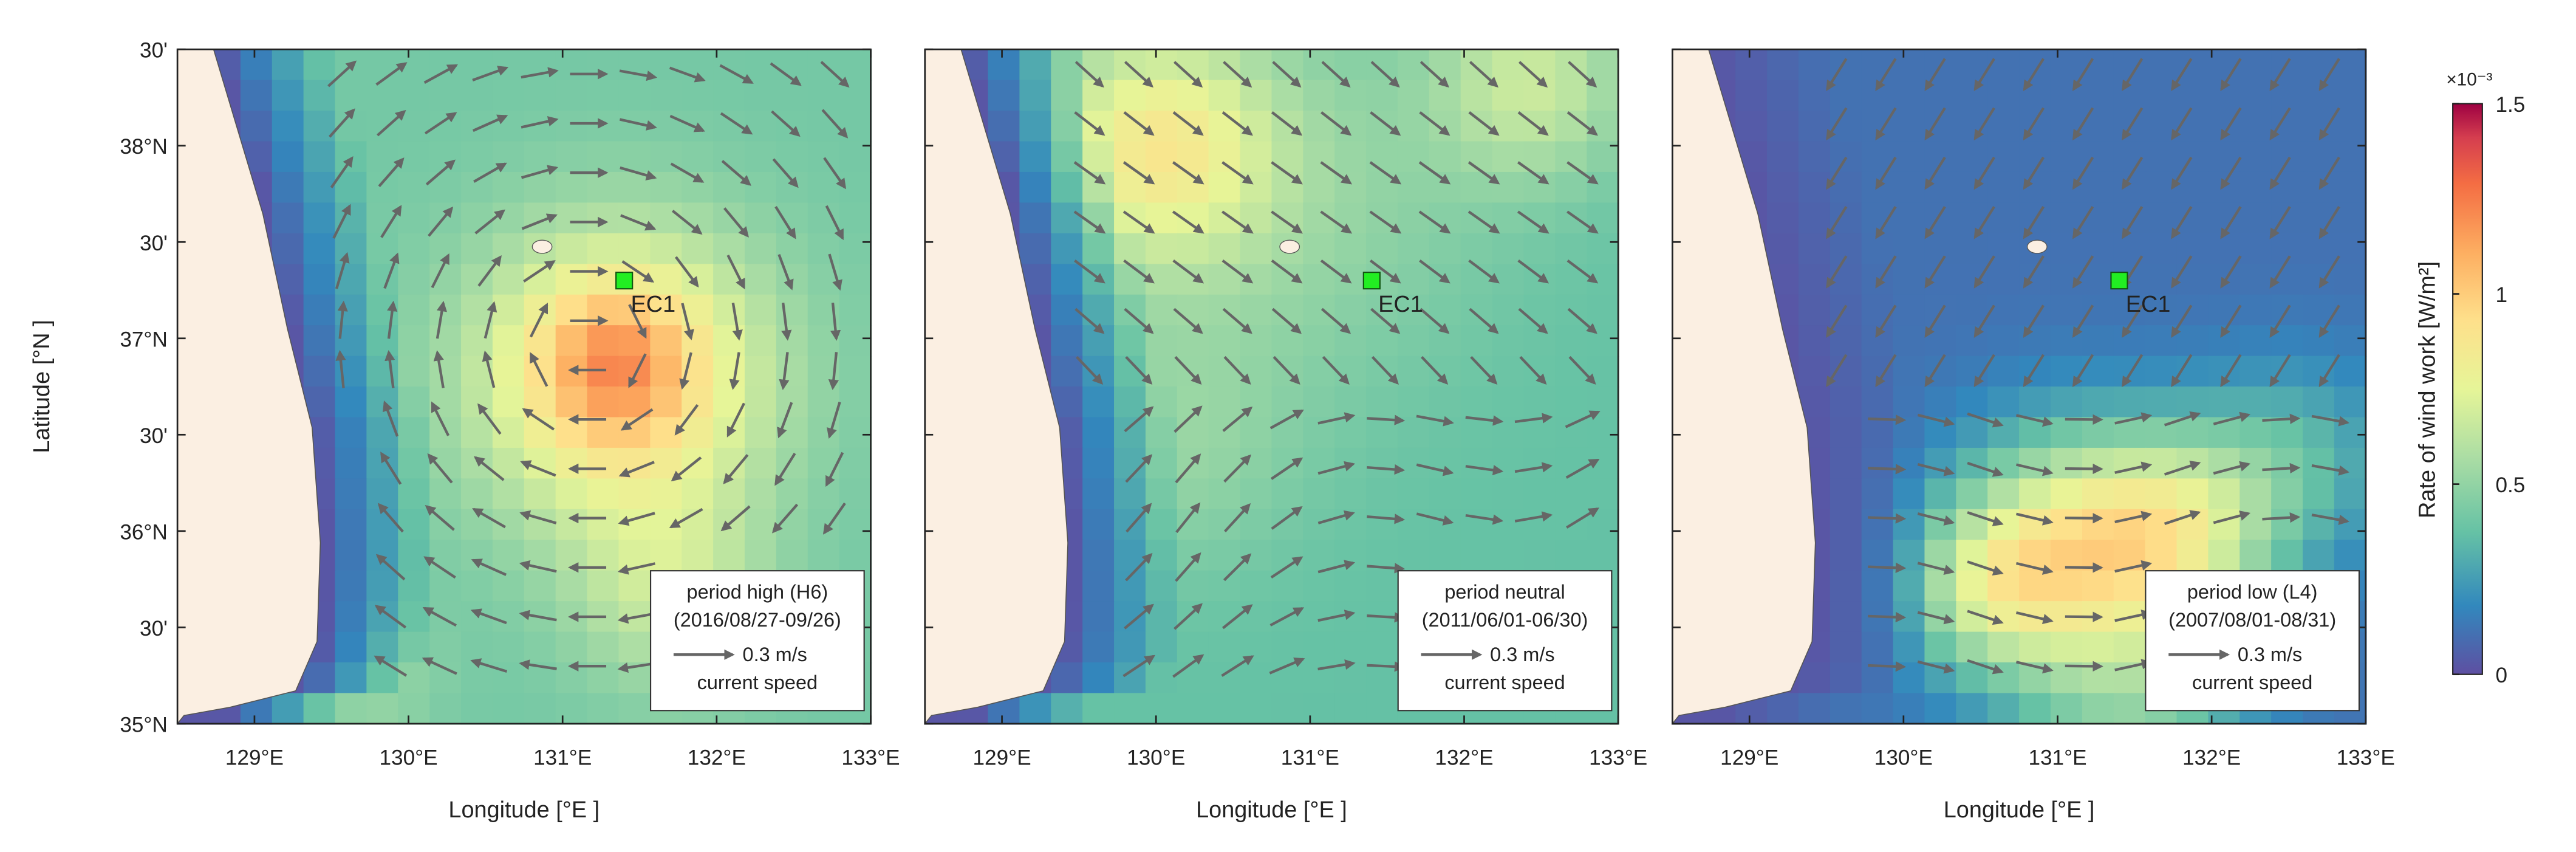 This screenshot has height=852, width=2576. What do you see at coordinates (870, 758) in the screenshot?
I see `x-tick-label: 133°E` at bounding box center [870, 758].